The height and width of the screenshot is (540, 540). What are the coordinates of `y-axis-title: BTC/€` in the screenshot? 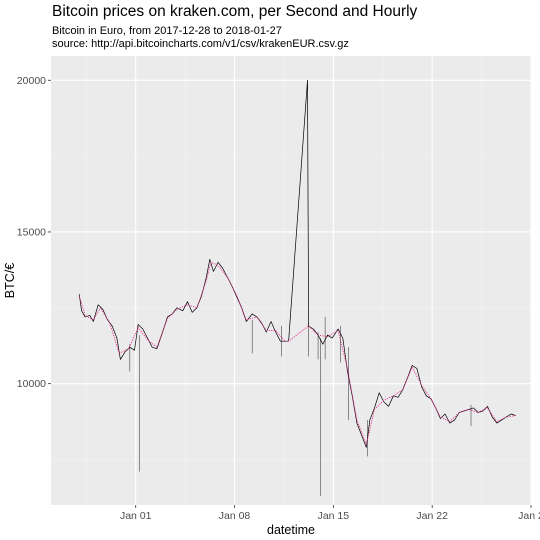 It's located at (10, 280).